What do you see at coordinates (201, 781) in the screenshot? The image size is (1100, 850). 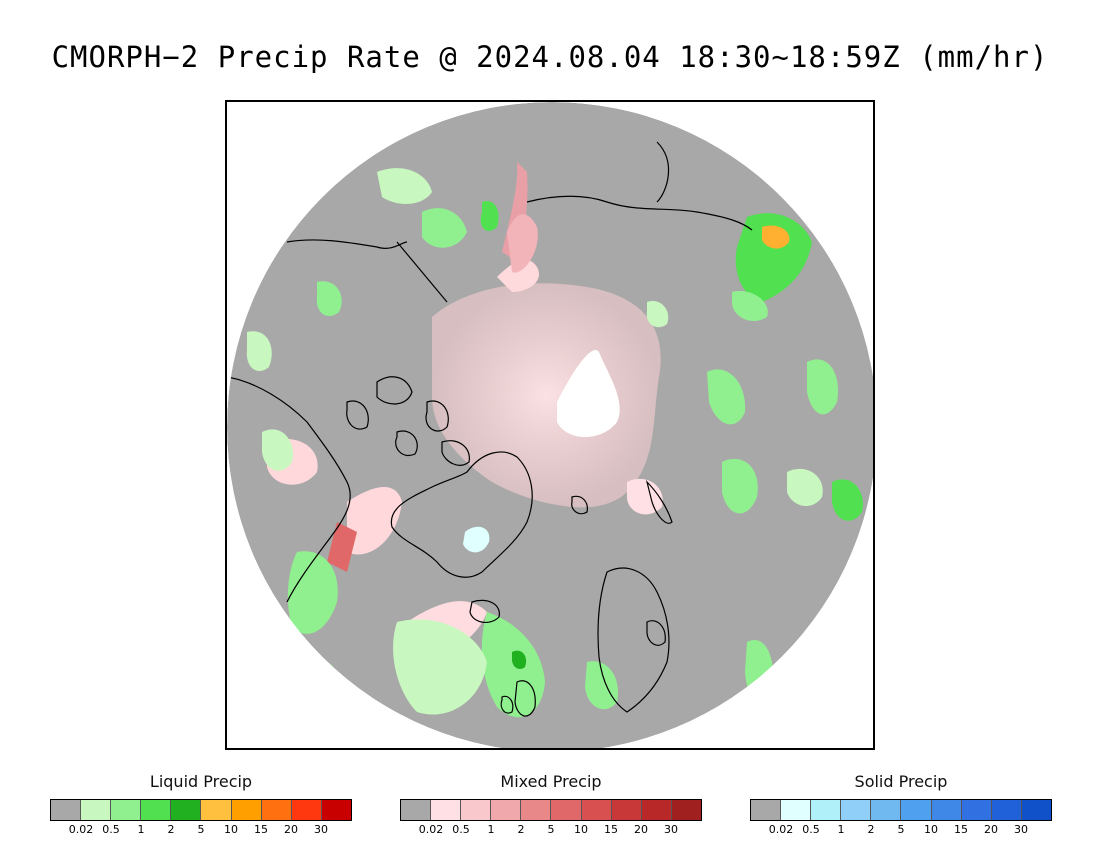 I see `legend-title: Liquid Precip` at bounding box center [201, 781].